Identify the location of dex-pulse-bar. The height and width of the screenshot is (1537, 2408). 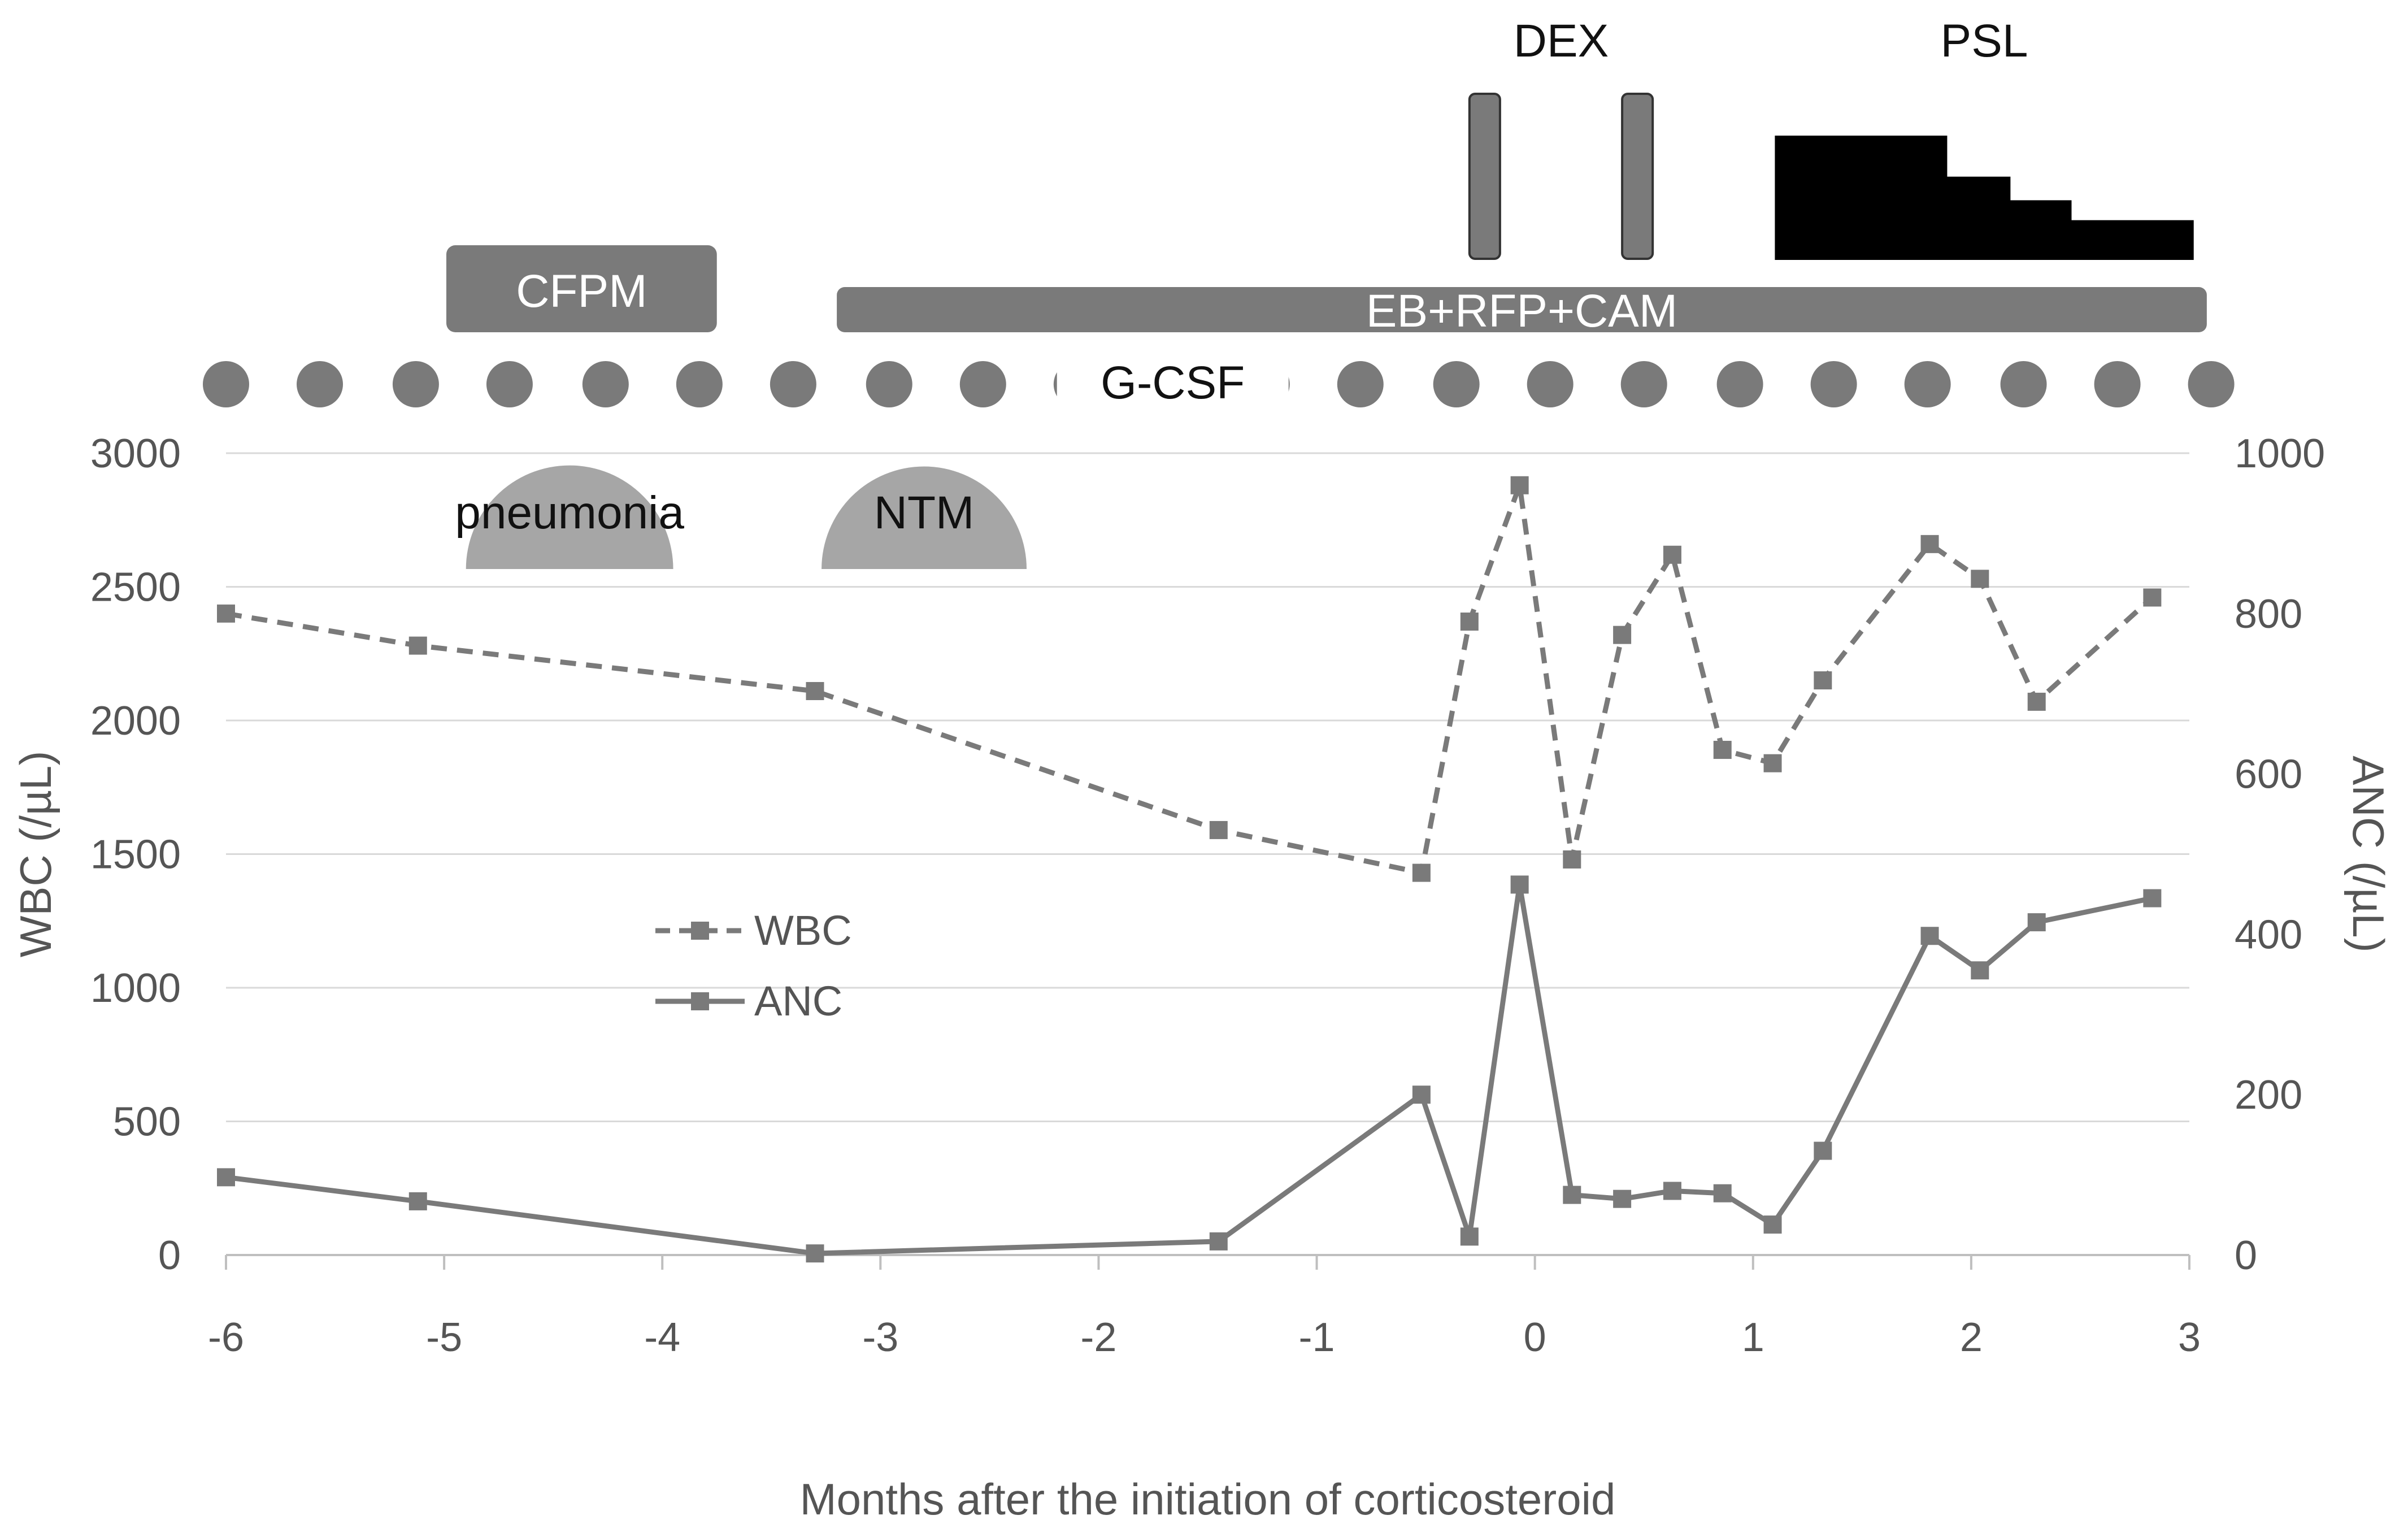
(1637, 176).